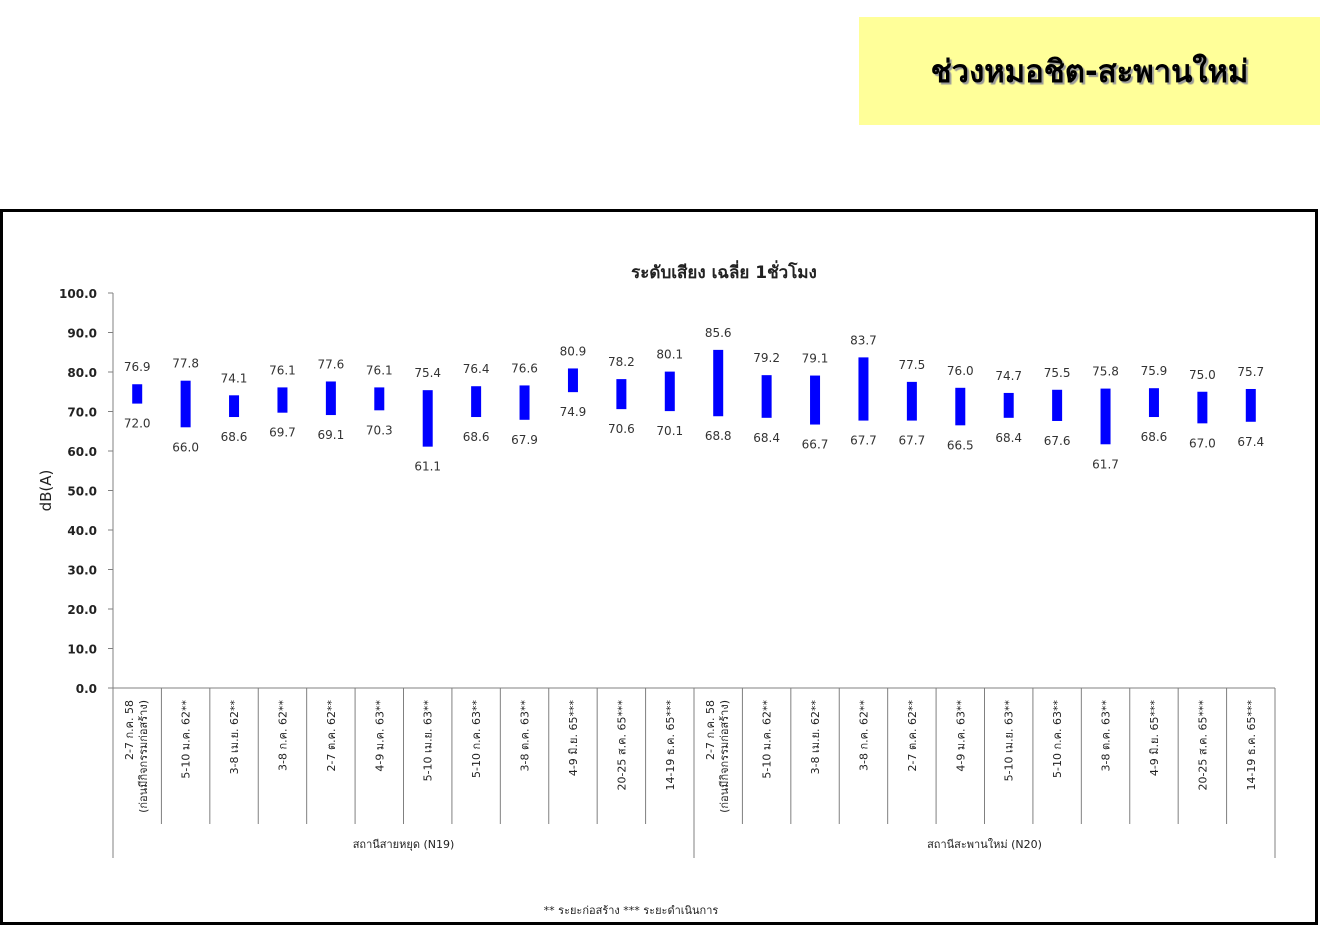  Describe the element at coordinates (621, 362) in the screenshot. I see `max-value-label: 78.2` at that location.